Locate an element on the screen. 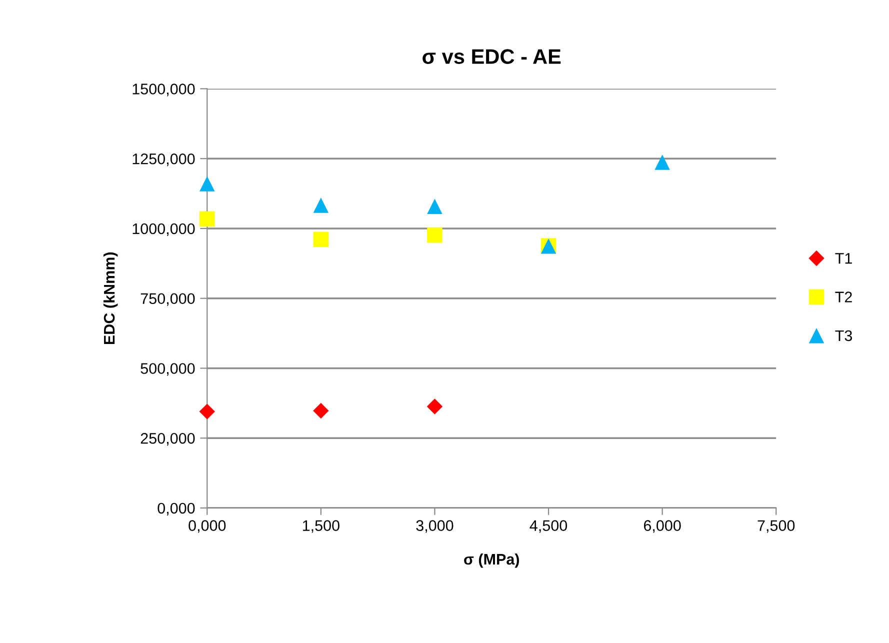 Image resolution: width=889 pixels, height=643 pixels. x-tick-label: 1,500 is located at coordinates (321, 526).